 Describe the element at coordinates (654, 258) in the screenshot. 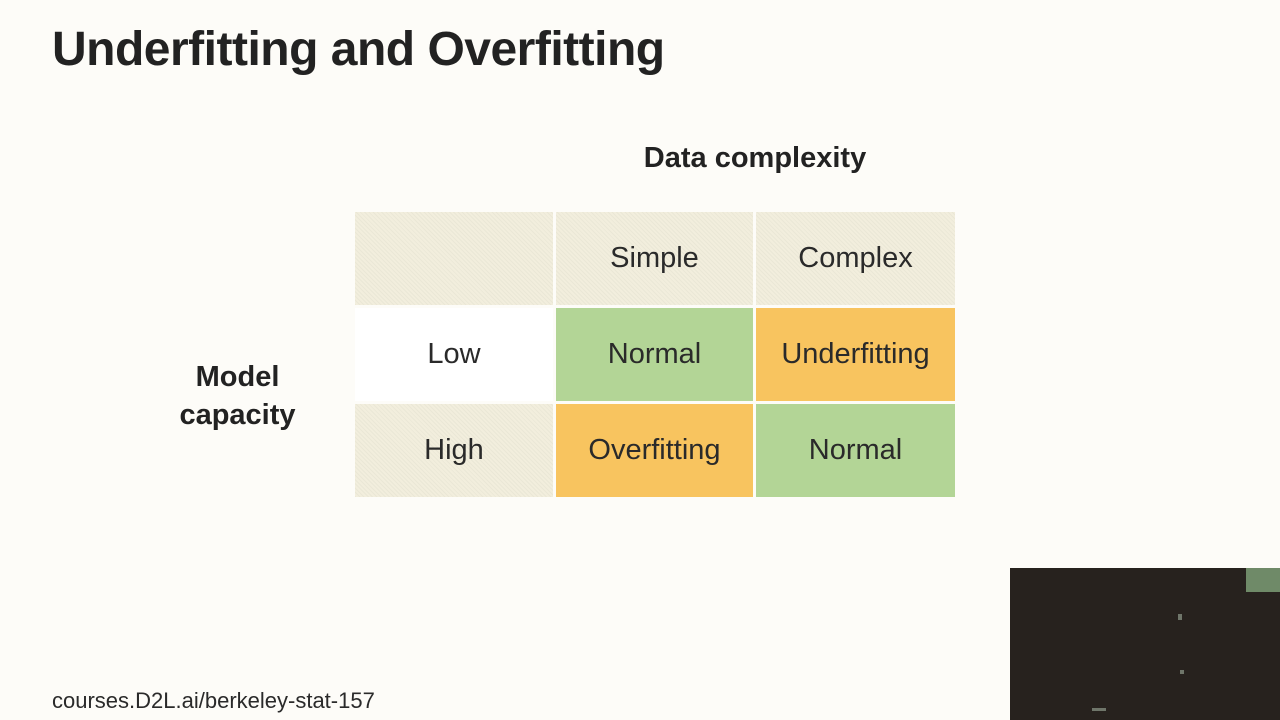

I see `column-header-simple: Simple` at that location.